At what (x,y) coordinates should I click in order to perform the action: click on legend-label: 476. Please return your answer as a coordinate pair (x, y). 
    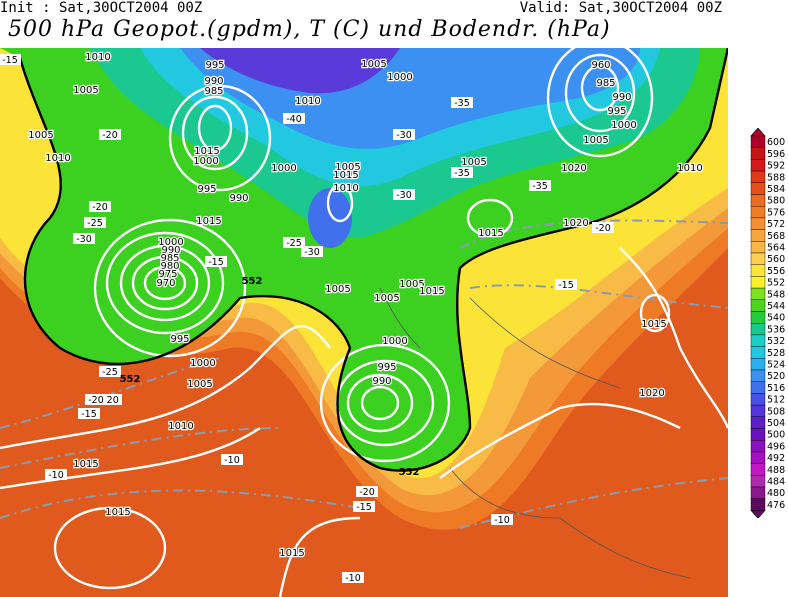
    Looking at the image, I should click on (776, 505).